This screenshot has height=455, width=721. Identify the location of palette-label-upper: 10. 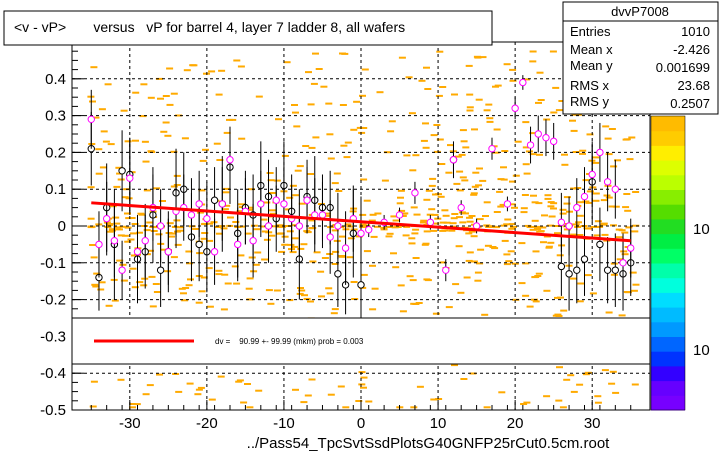
(701, 229).